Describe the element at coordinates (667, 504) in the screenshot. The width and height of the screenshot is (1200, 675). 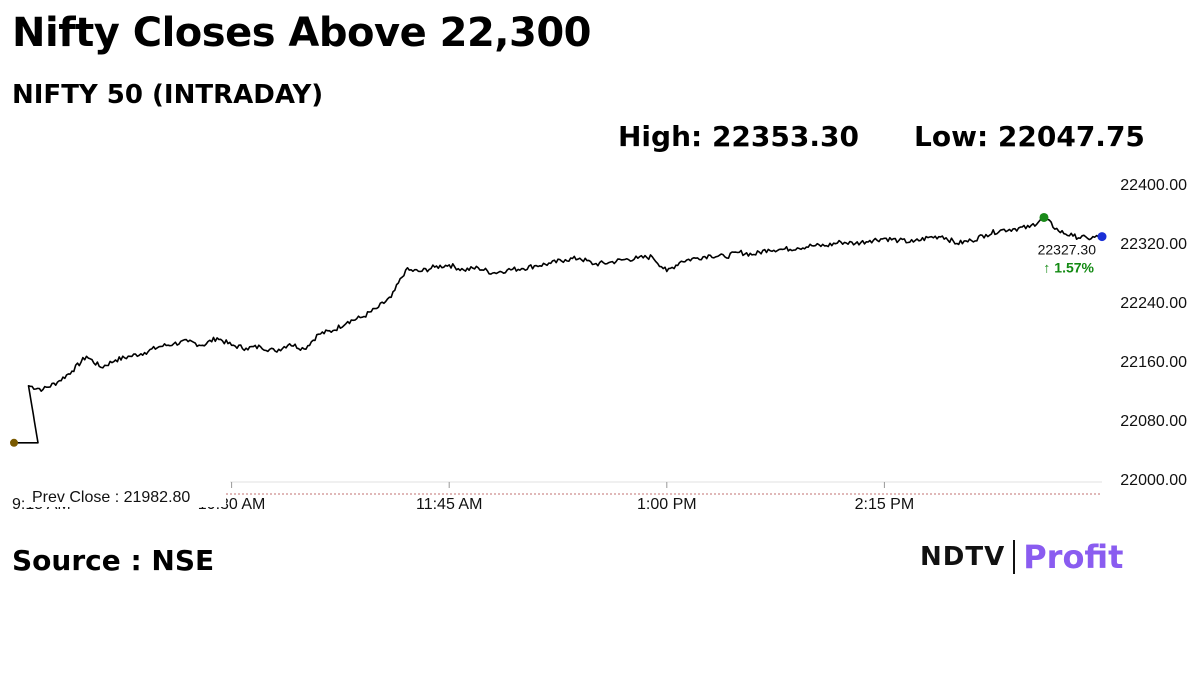
I see `x-tick-label: 1:00 PM` at that location.